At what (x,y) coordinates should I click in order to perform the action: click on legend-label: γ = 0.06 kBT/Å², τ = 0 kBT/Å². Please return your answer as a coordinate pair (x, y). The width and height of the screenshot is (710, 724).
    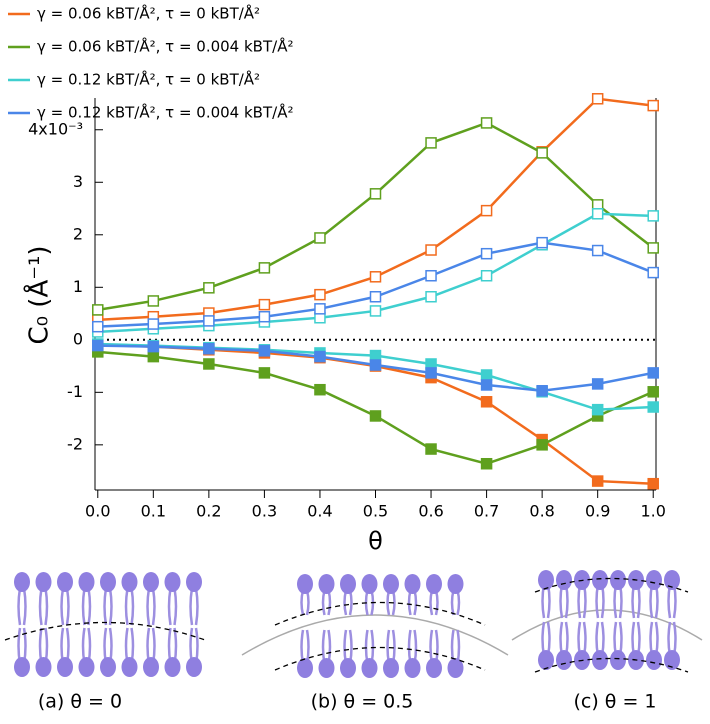
    Looking at the image, I should click on (148, 13).